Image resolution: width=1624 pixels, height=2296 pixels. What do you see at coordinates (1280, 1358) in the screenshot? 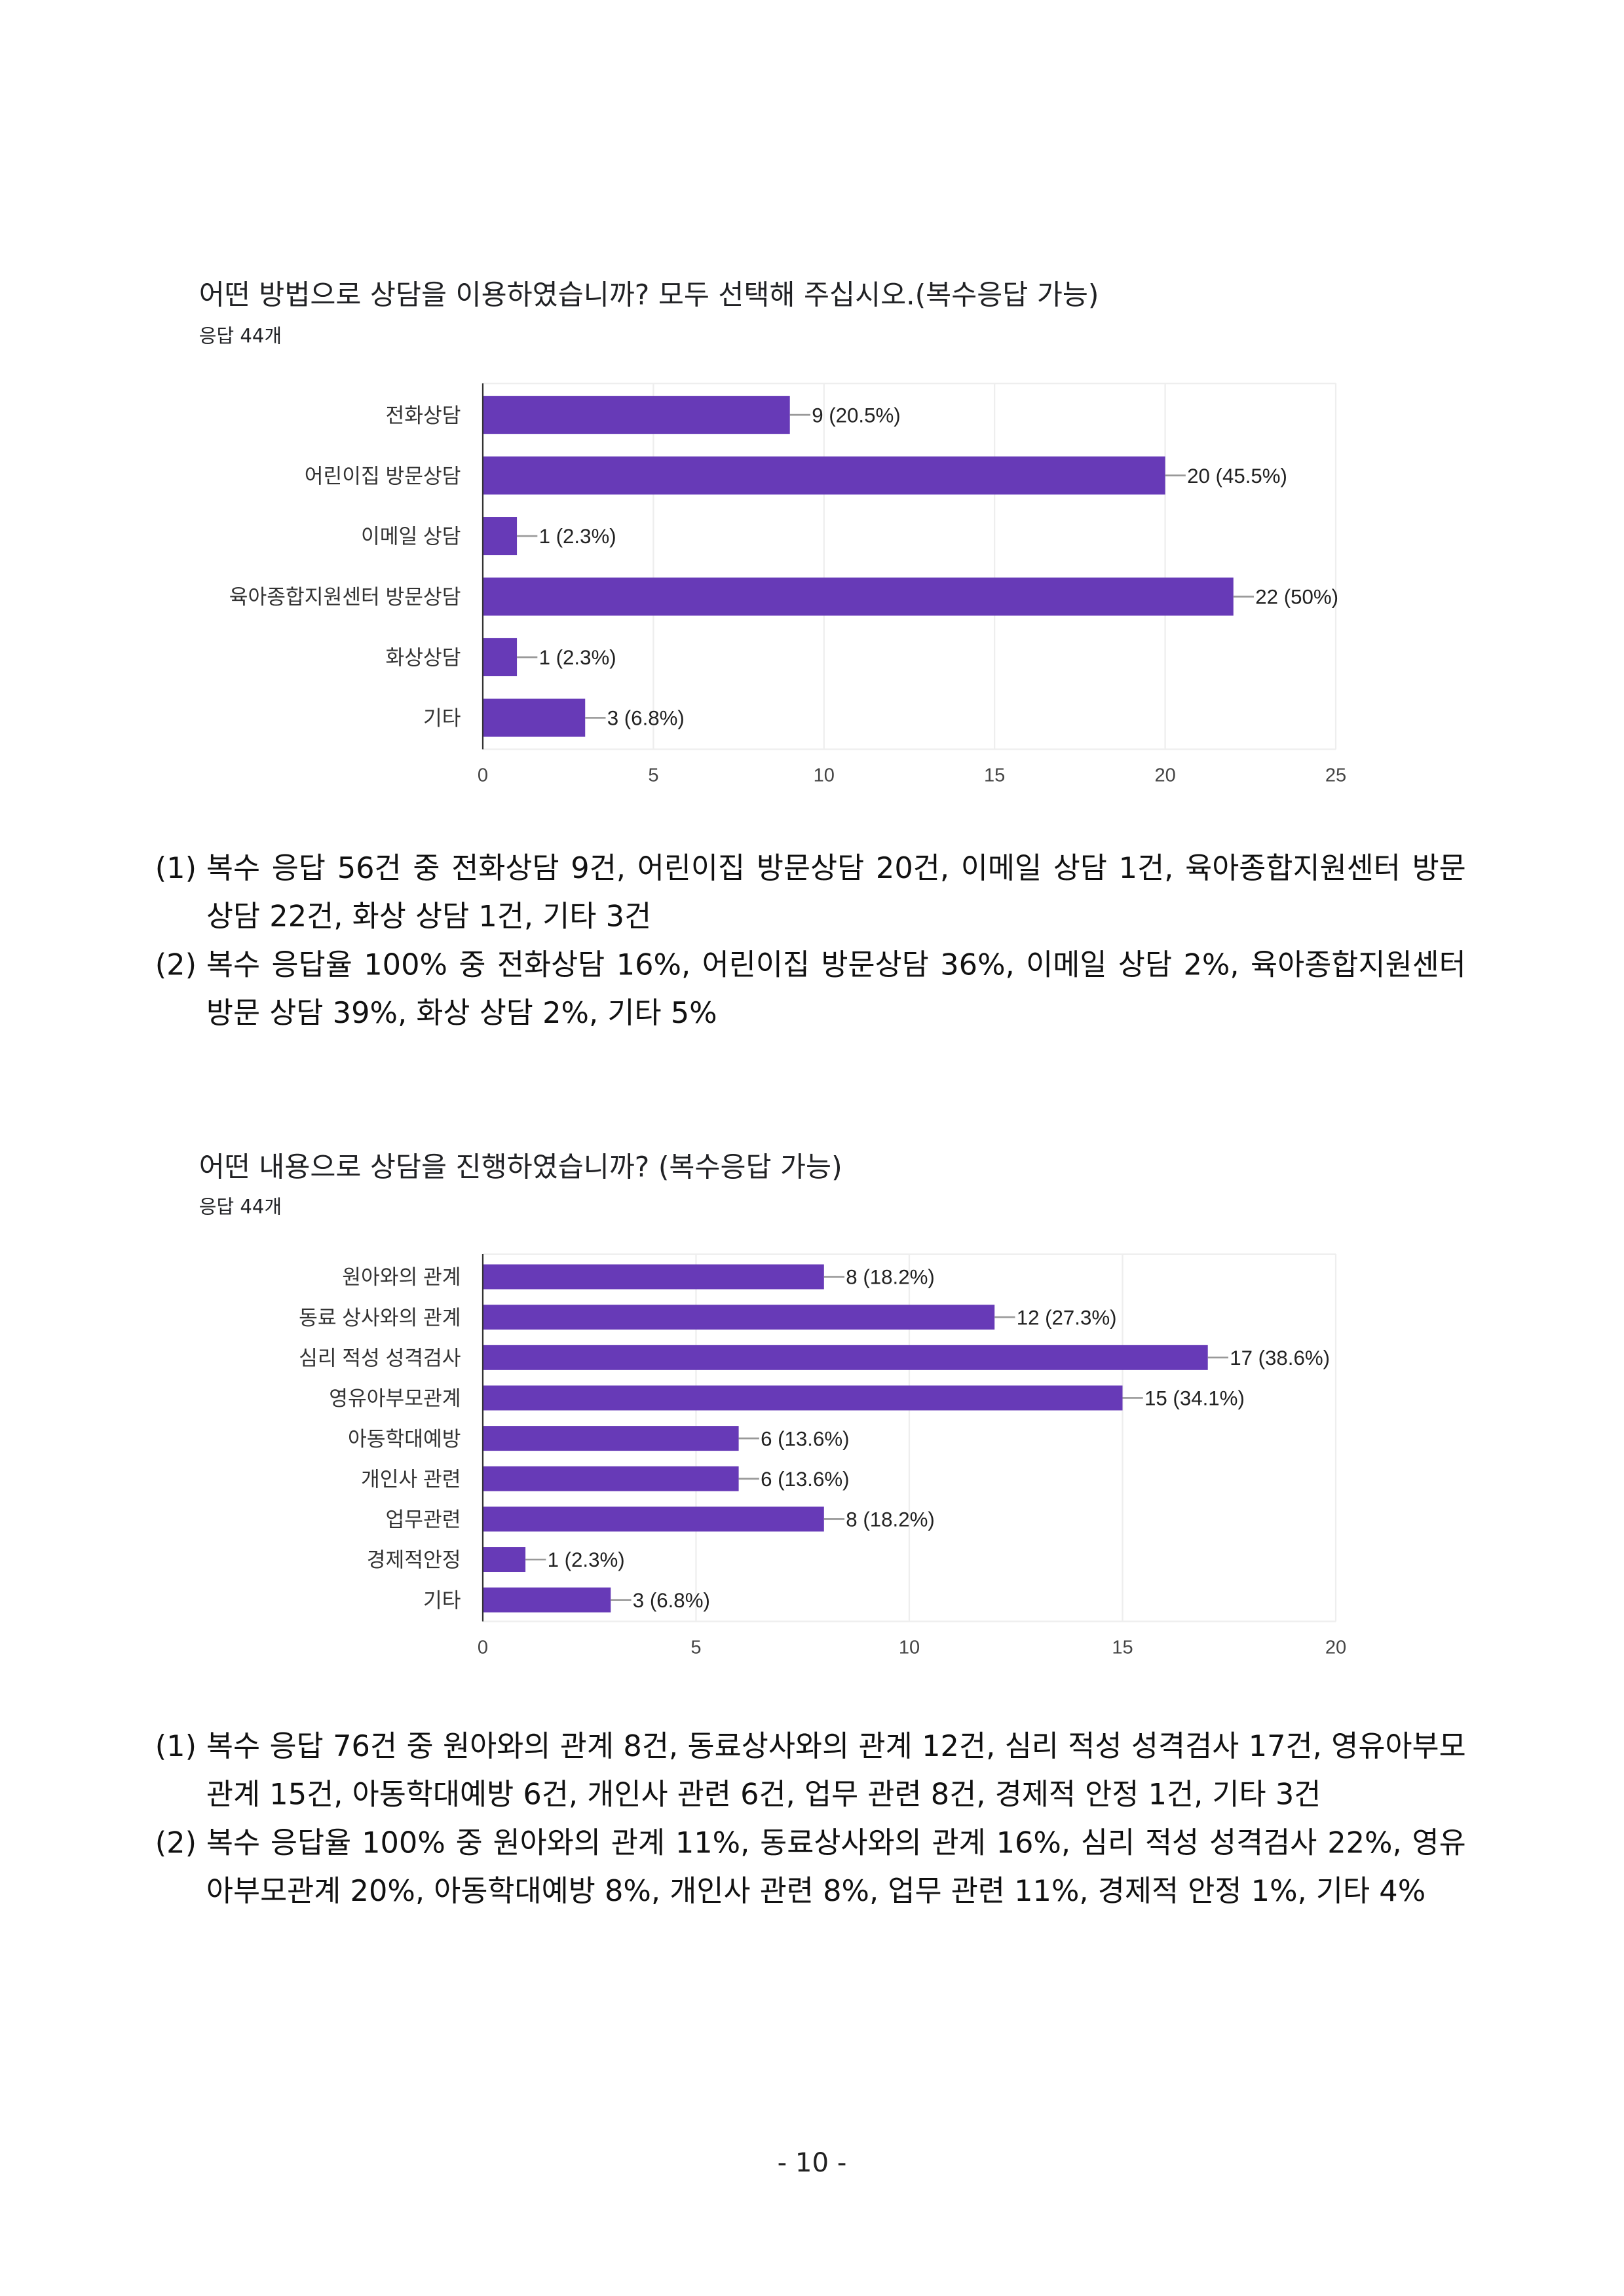
I see `data-label: 17 (38.6%)` at bounding box center [1280, 1358].